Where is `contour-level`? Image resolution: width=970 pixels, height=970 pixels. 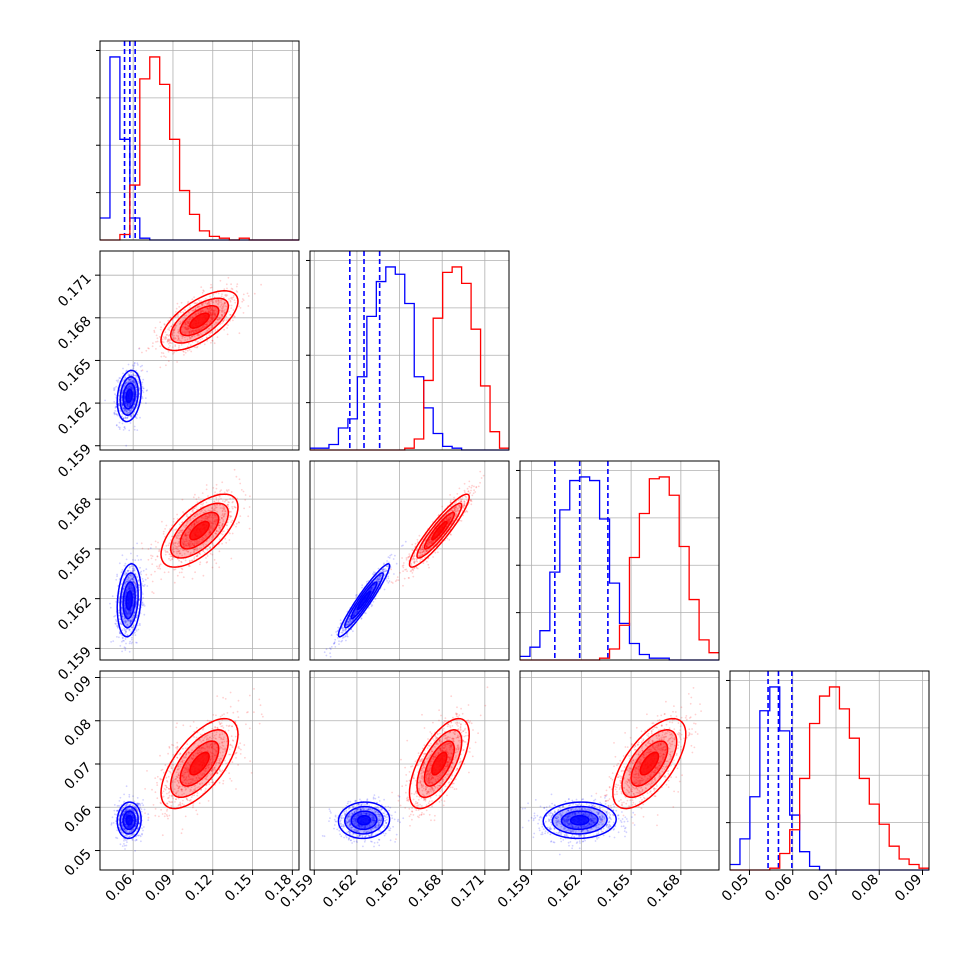 contour-level is located at coordinates (199, 320).